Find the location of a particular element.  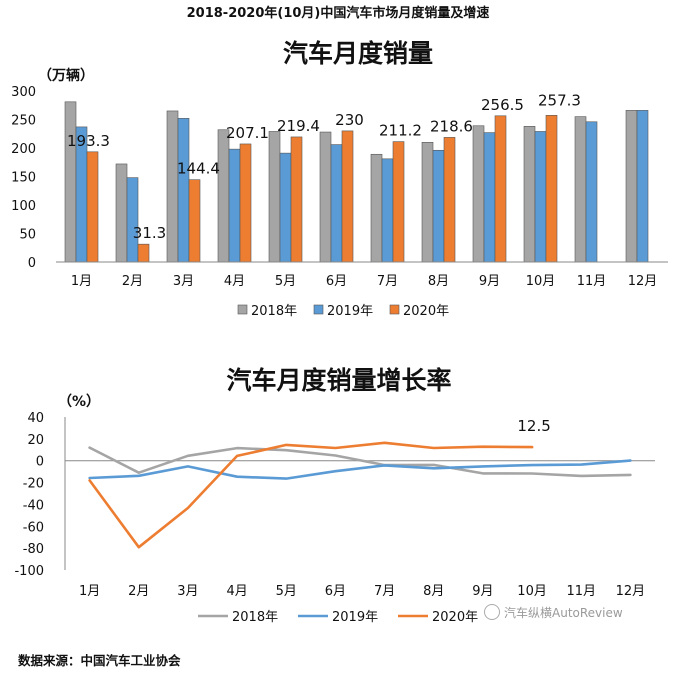

line-series-group is located at coordinates (360, 495).